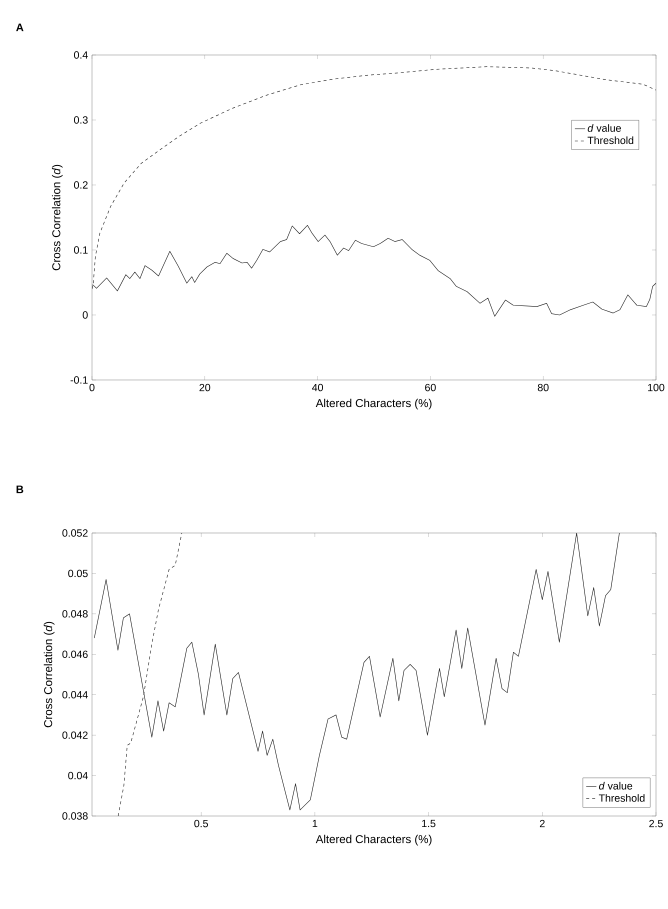 This screenshot has height=909, width=668. What do you see at coordinates (85, 315) in the screenshot?
I see `y-tick-label: 0` at bounding box center [85, 315].